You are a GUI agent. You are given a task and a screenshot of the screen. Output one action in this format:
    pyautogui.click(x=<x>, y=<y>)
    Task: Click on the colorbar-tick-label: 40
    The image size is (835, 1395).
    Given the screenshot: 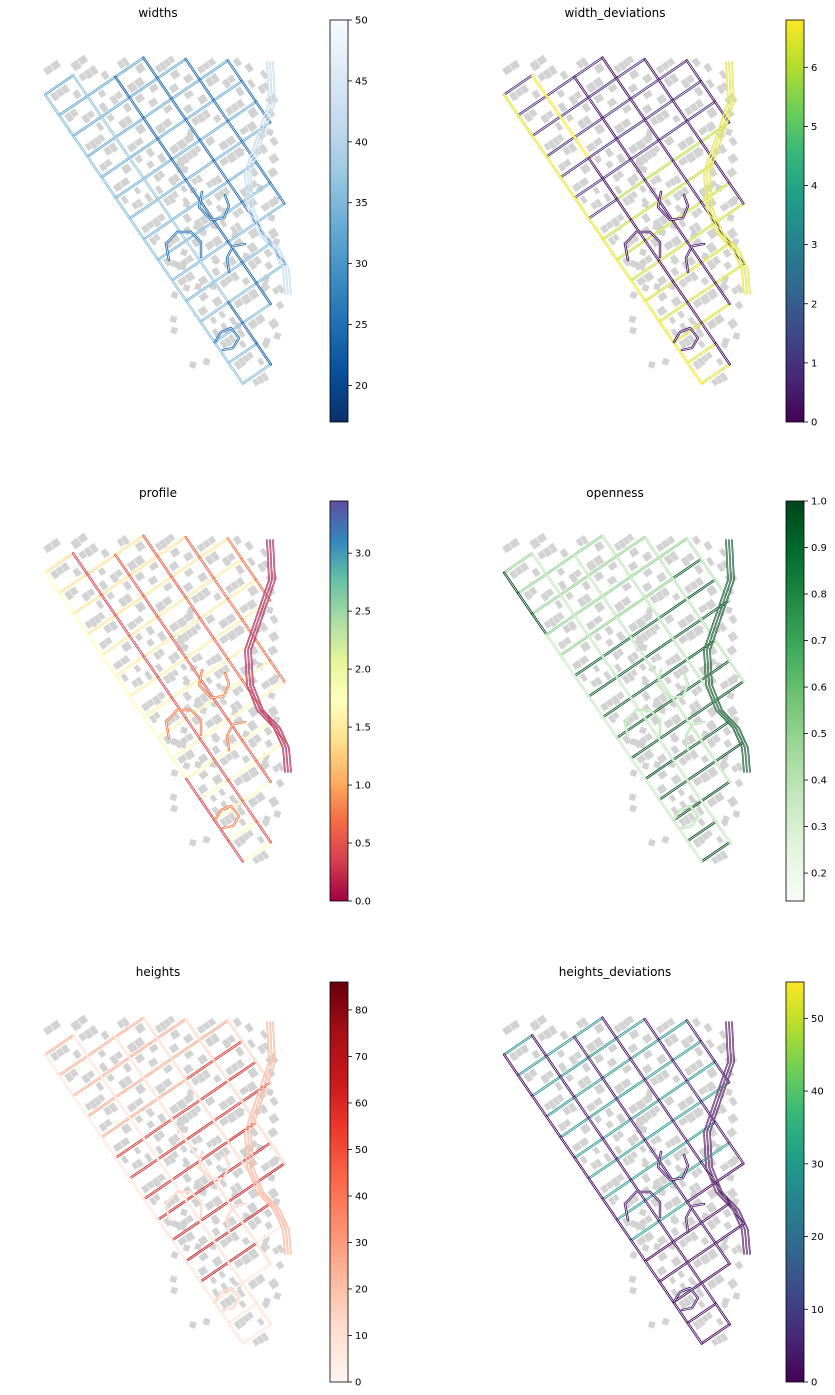 What is the action you would take?
    pyautogui.click(x=361, y=1196)
    